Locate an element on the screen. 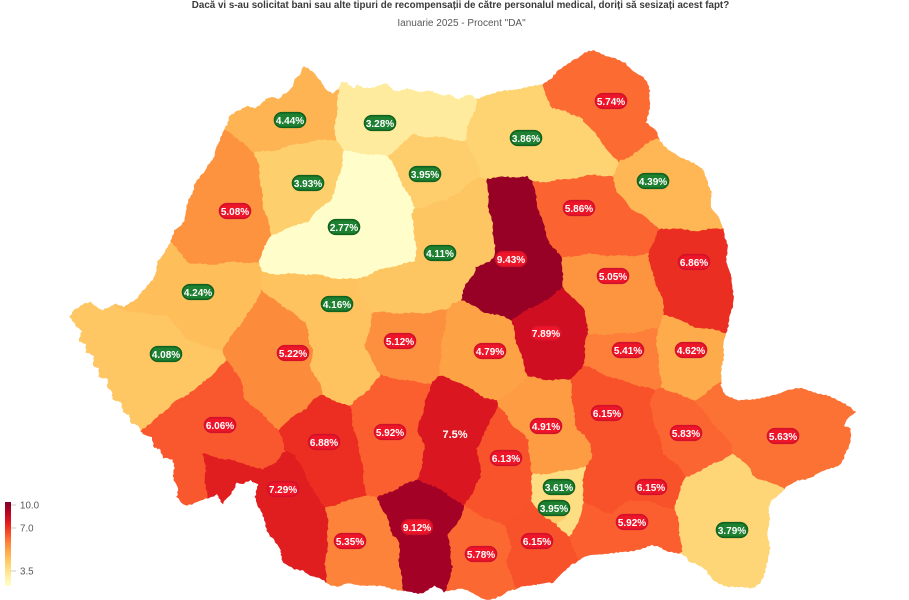  svg-text: 7.89% is located at coordinates (546, 334).